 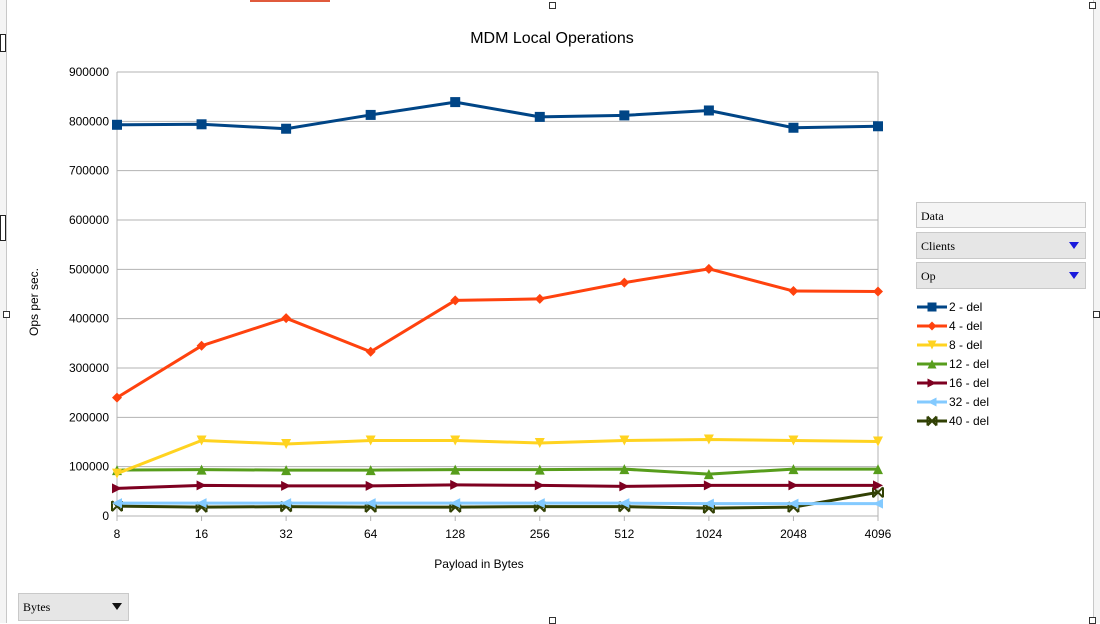 I want to click on x-tick-label: 256, so click(x=540, y=534).